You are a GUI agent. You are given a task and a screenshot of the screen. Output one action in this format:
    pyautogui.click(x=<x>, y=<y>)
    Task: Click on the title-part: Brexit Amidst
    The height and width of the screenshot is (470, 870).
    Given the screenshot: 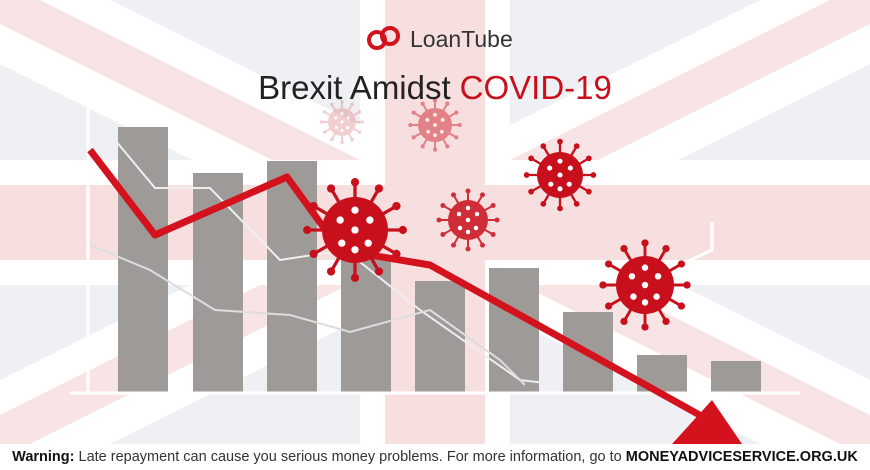 What is the action you would take?
    pyautogui.click(x=354, y=87)
    